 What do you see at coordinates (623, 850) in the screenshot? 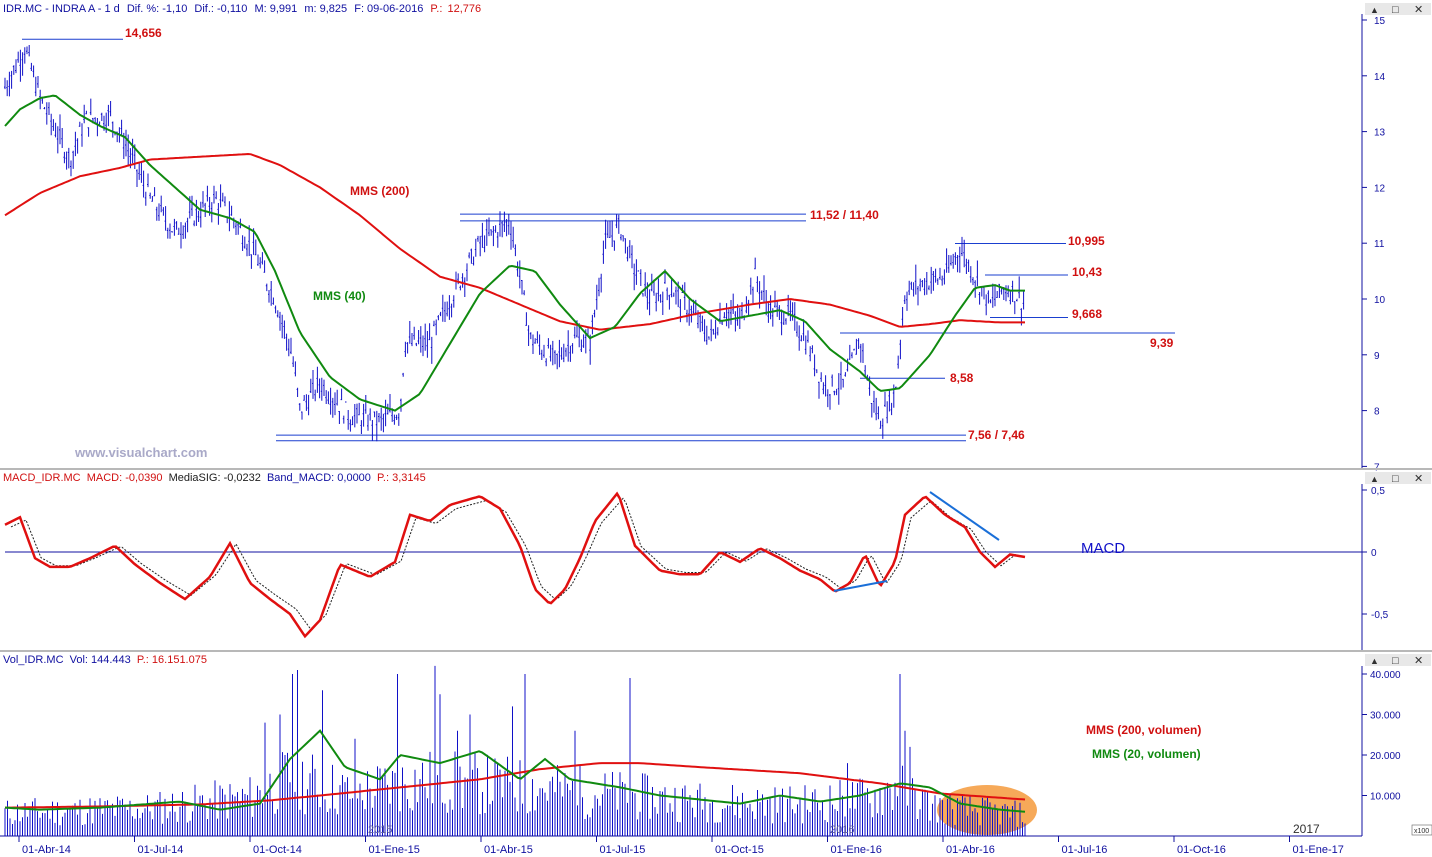
I see `x-axis-label: 01-Jul-15` at bounding box center [623, 850].